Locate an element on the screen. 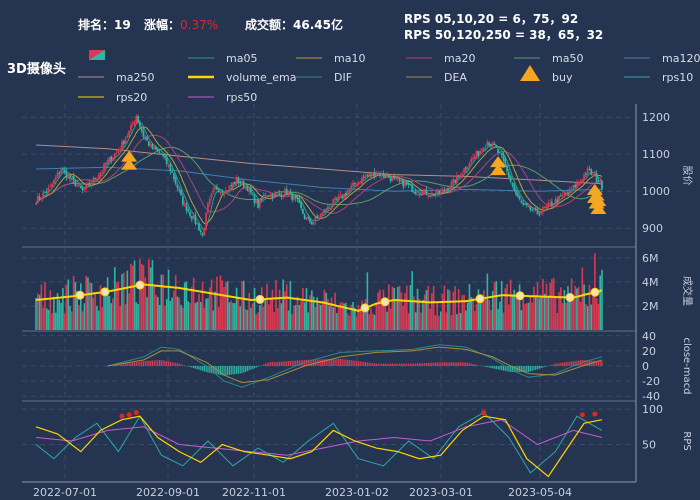  legend-label: volume_ema is located at coordinates (261, 77).